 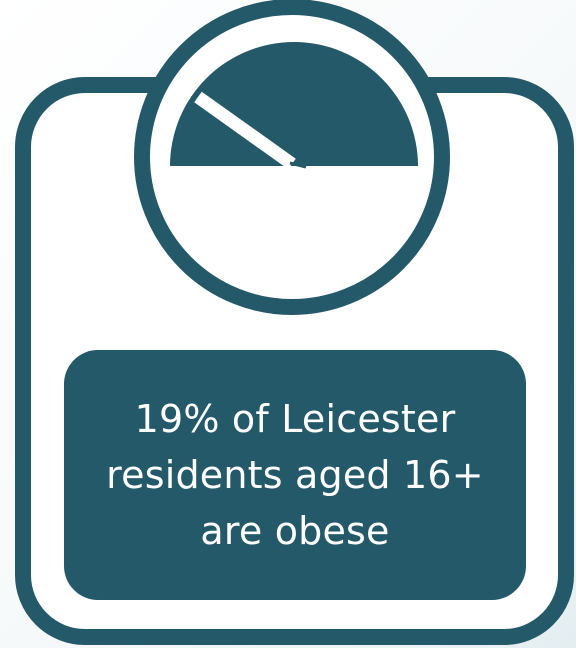 What do you see at coordinates (298, 165) in the screenshot?
I see `dial-needle-outline` at bounding box center [298, 165].